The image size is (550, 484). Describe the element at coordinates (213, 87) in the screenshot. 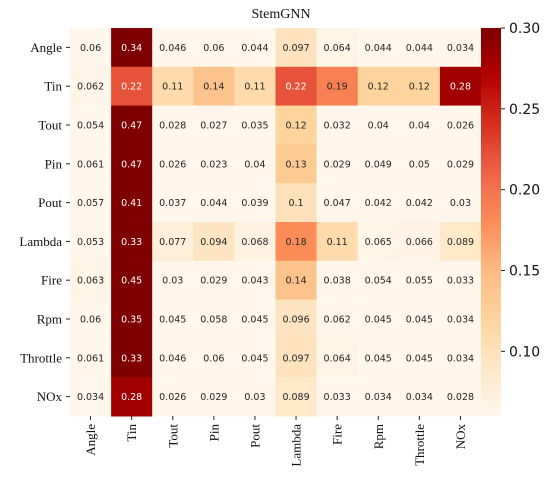

I see `cell-value-label: 0.14` at that location.